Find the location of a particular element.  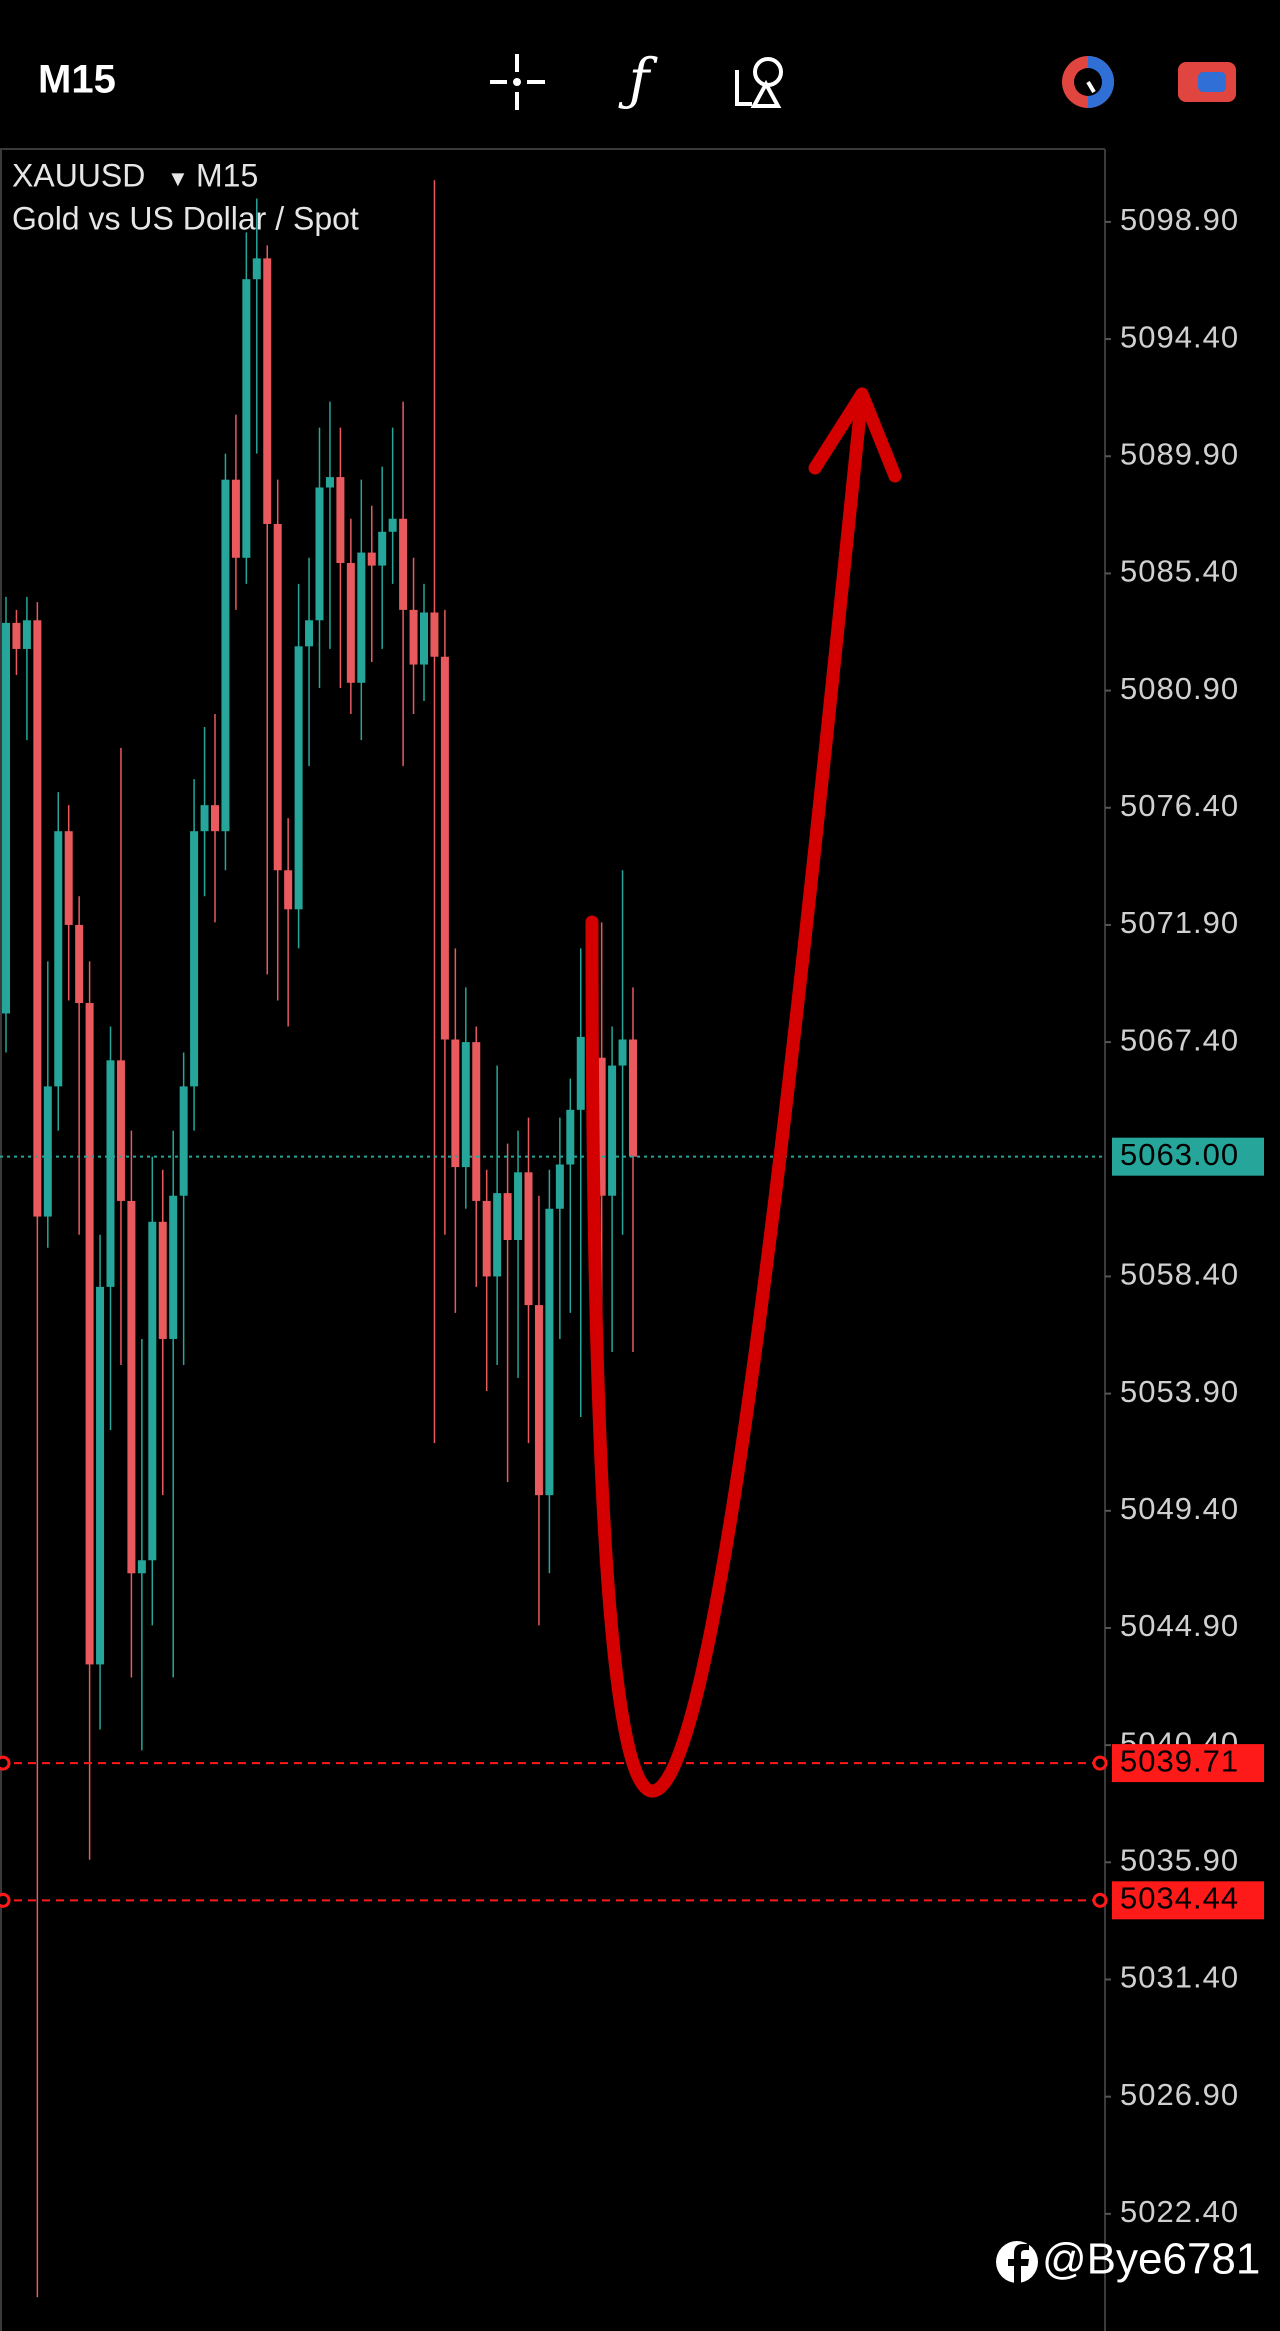

price-label: 5063.00 is located at coordinates (1179, 1154).